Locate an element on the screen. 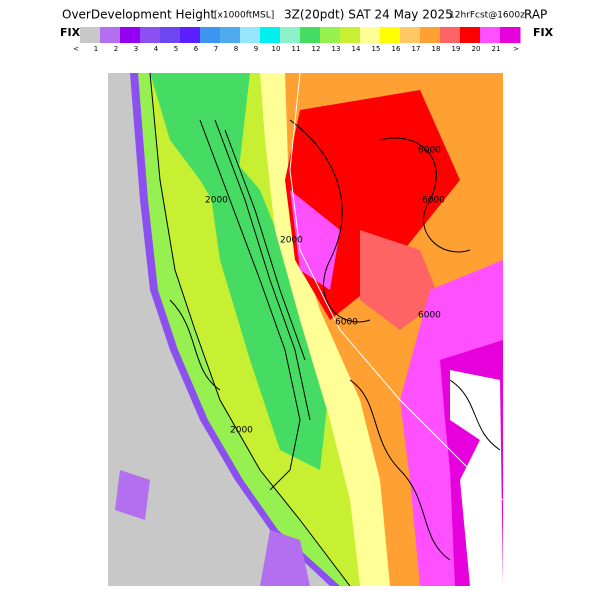 The image size is (611, 615). model: RAP is located at coordinates (535, 15).